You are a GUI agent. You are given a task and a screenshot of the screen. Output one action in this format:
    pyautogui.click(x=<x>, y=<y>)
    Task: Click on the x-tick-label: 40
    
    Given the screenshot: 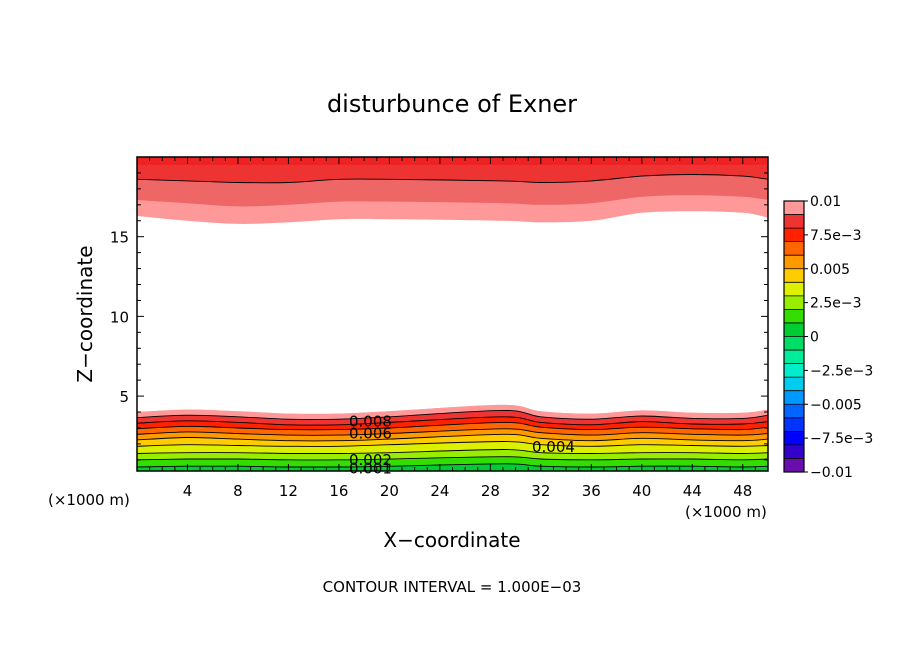 What is the action you would take?
    pyautogui.click(x=641, y=491)
    